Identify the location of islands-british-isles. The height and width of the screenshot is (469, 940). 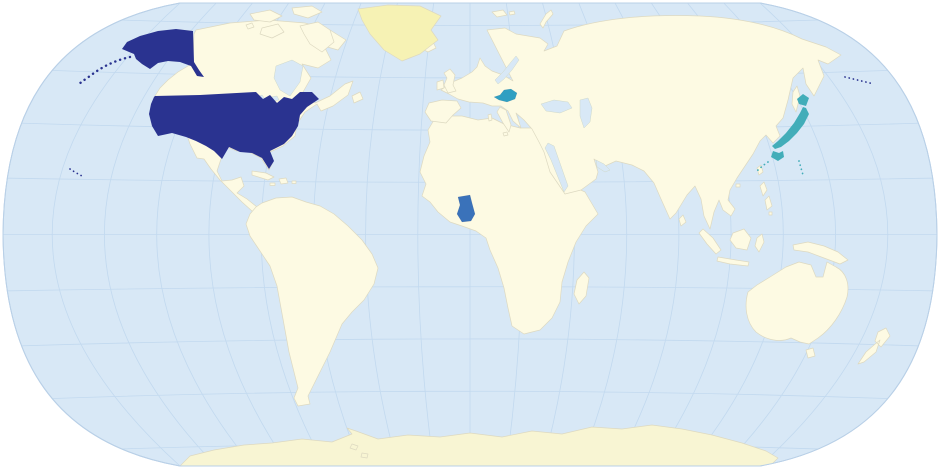
(446, 81).